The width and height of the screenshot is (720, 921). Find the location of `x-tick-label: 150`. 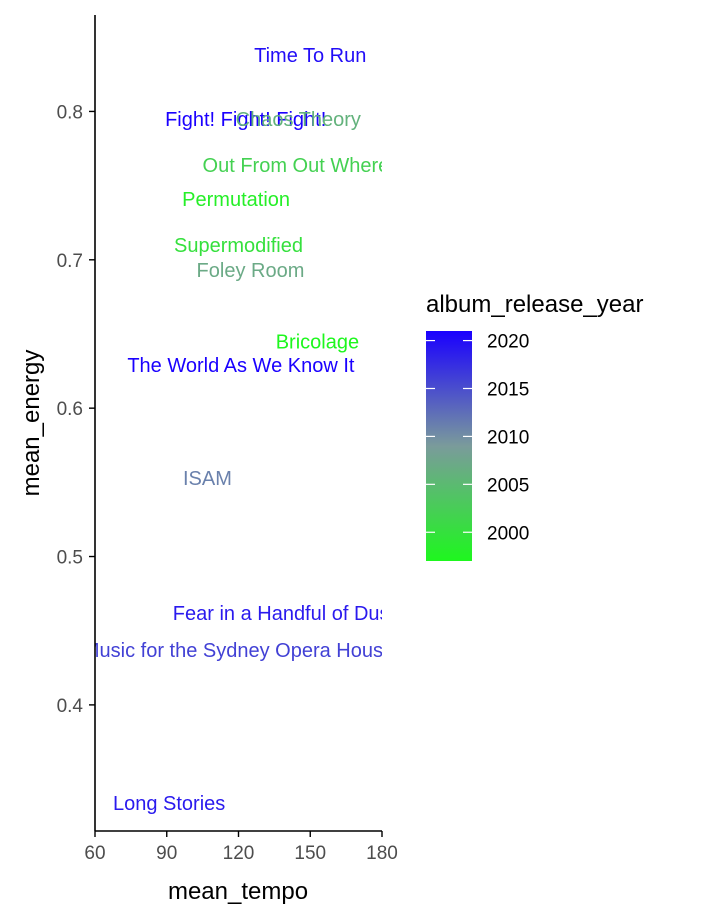

x-tick-label: 150 is located at coordinates (310, 853).